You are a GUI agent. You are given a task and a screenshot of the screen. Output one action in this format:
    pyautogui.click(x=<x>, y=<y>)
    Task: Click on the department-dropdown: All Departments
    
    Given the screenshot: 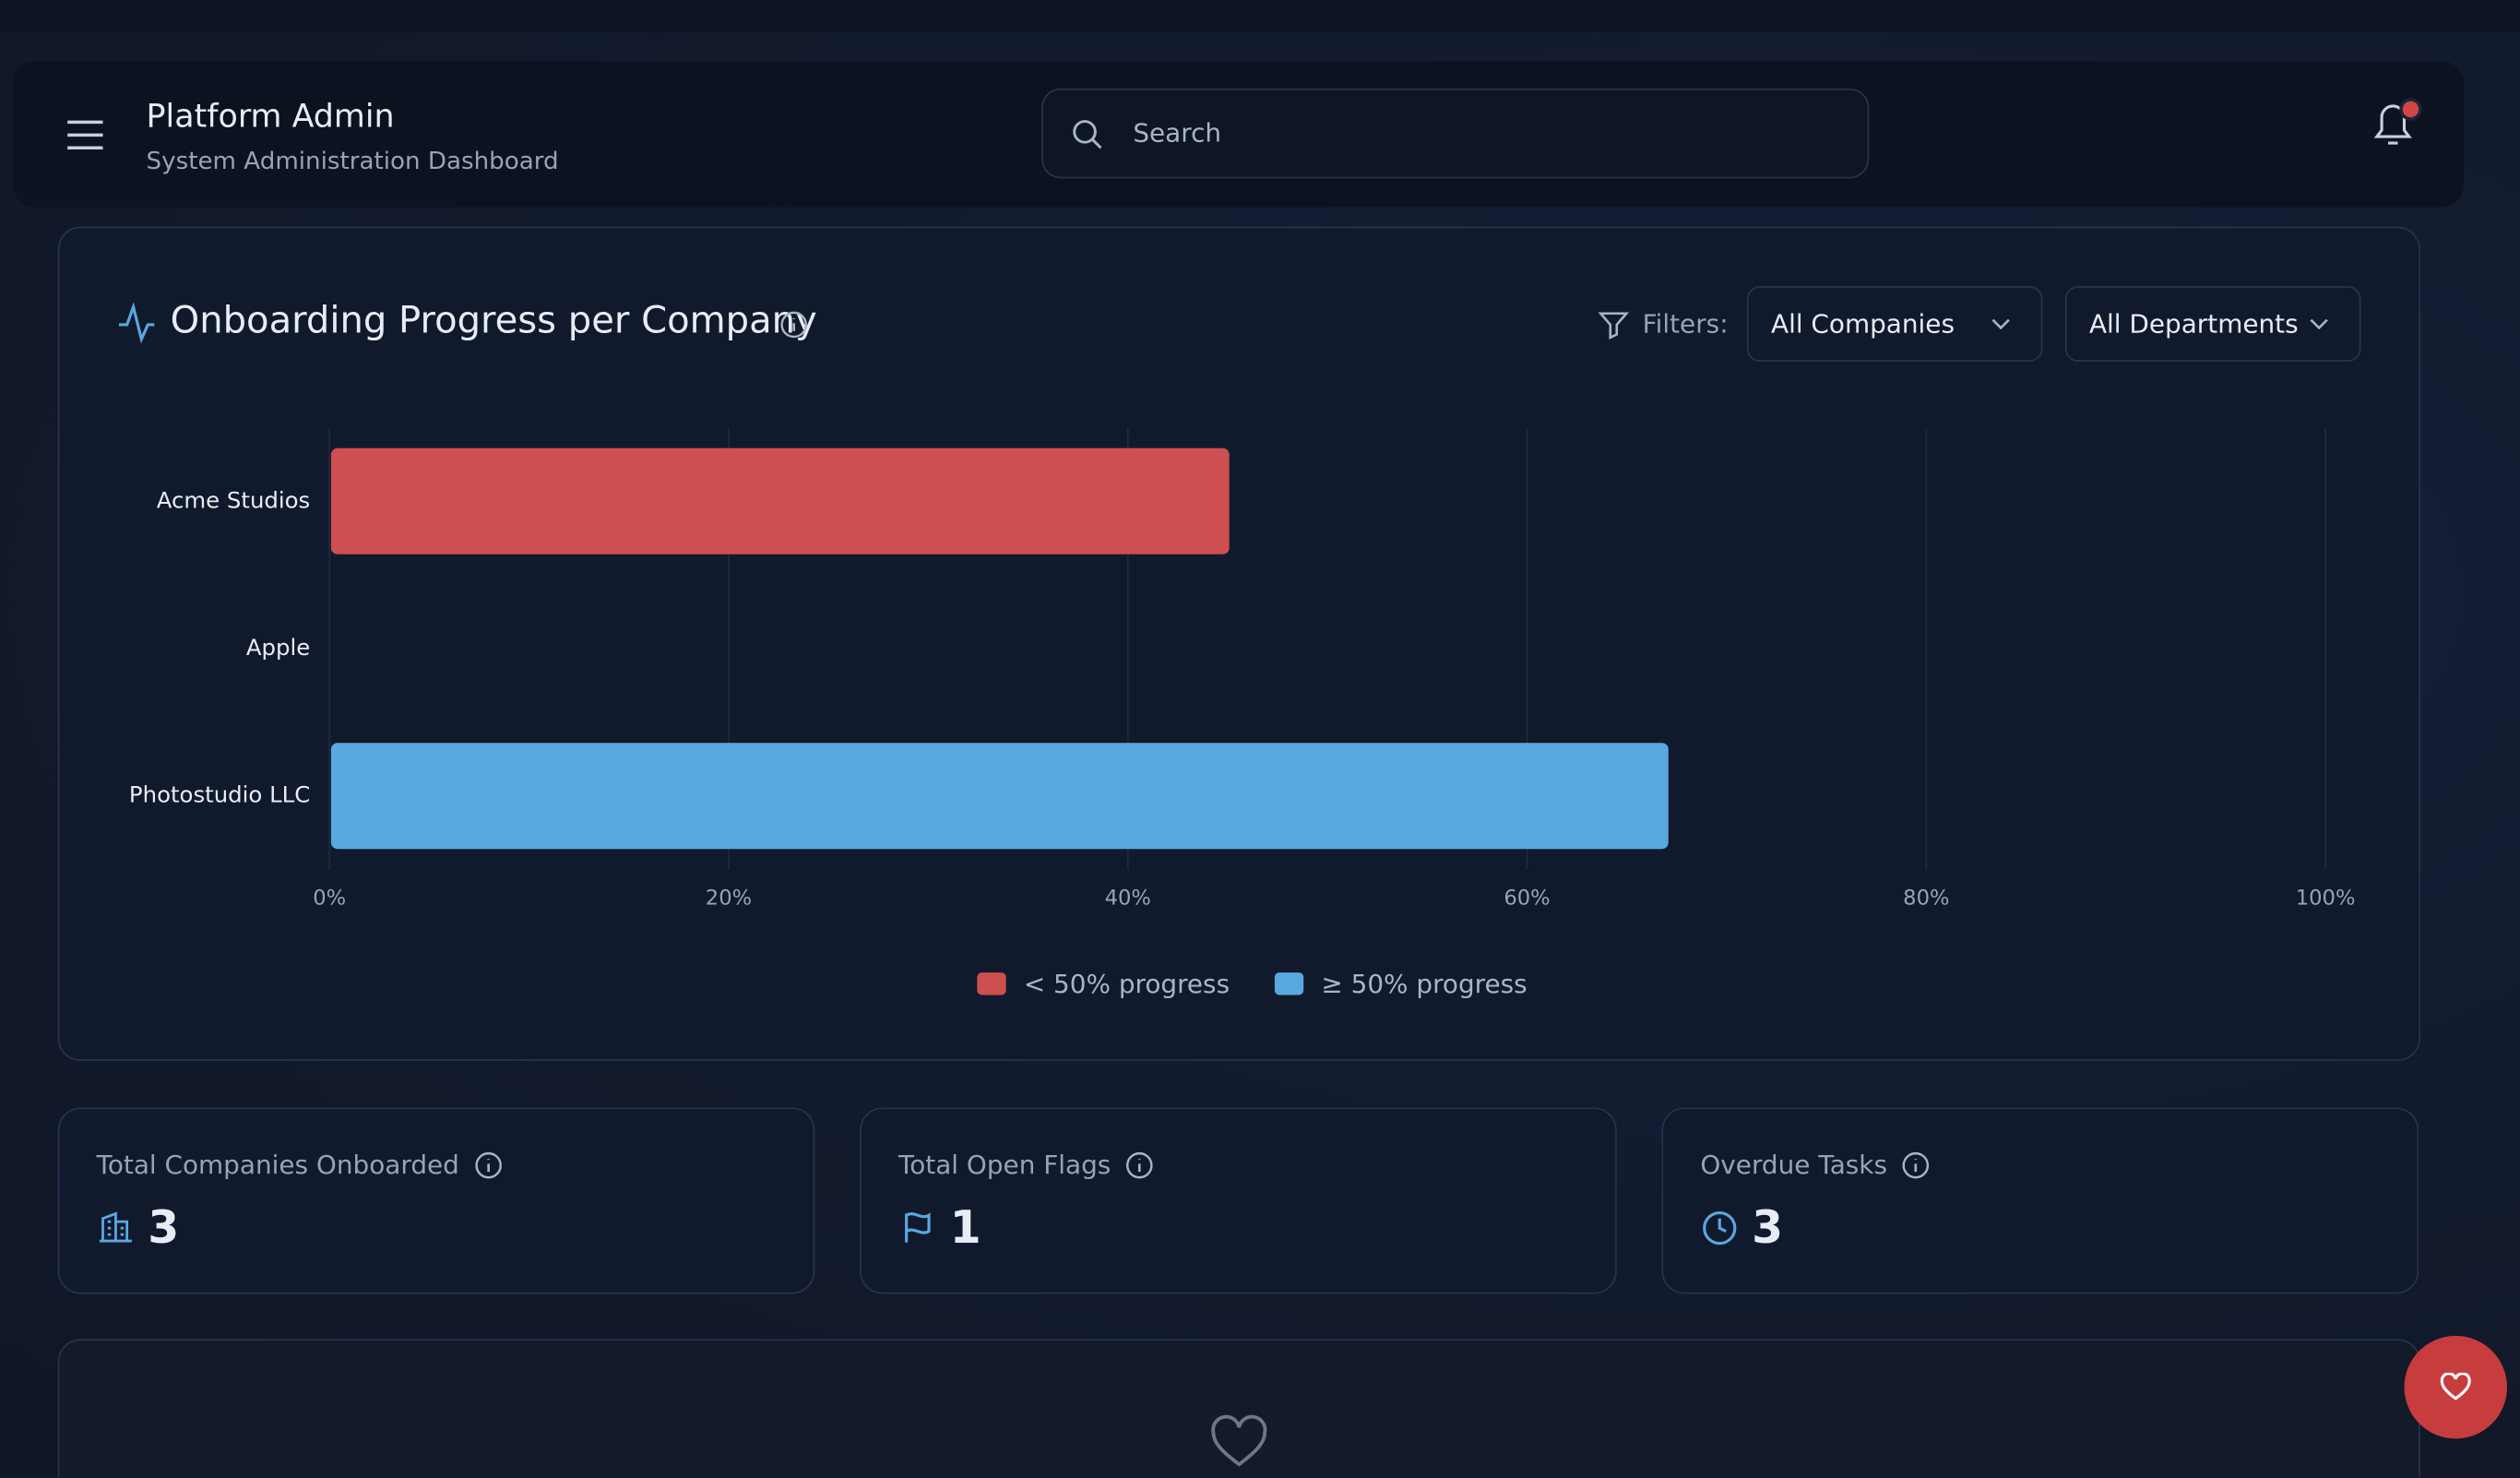 What is the action you would take?
    pyautogui.click(x=2212, y=324)
    